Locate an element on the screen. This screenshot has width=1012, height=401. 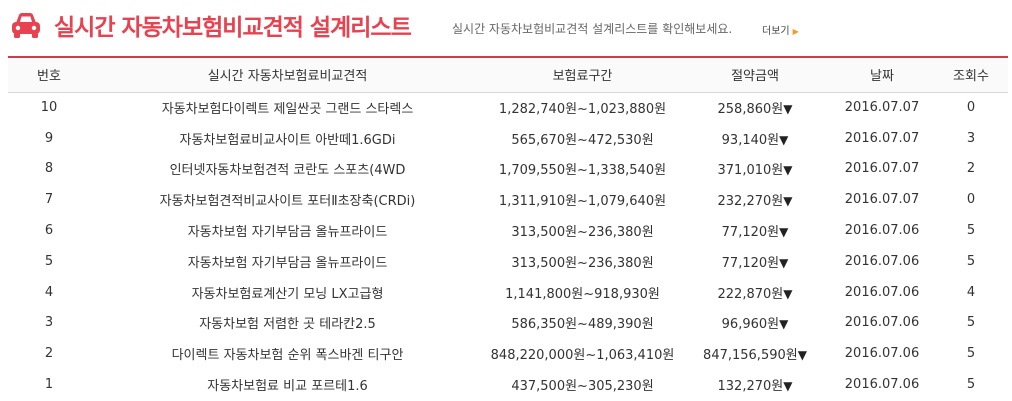
row-saving: 258,860원▼ is located at coordinates (755, 107).